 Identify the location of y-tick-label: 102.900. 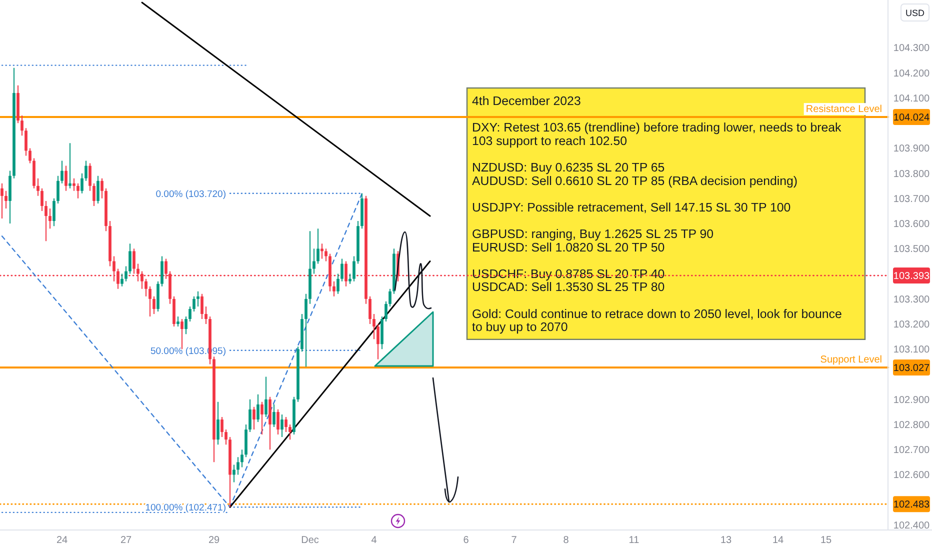
(911, 400).